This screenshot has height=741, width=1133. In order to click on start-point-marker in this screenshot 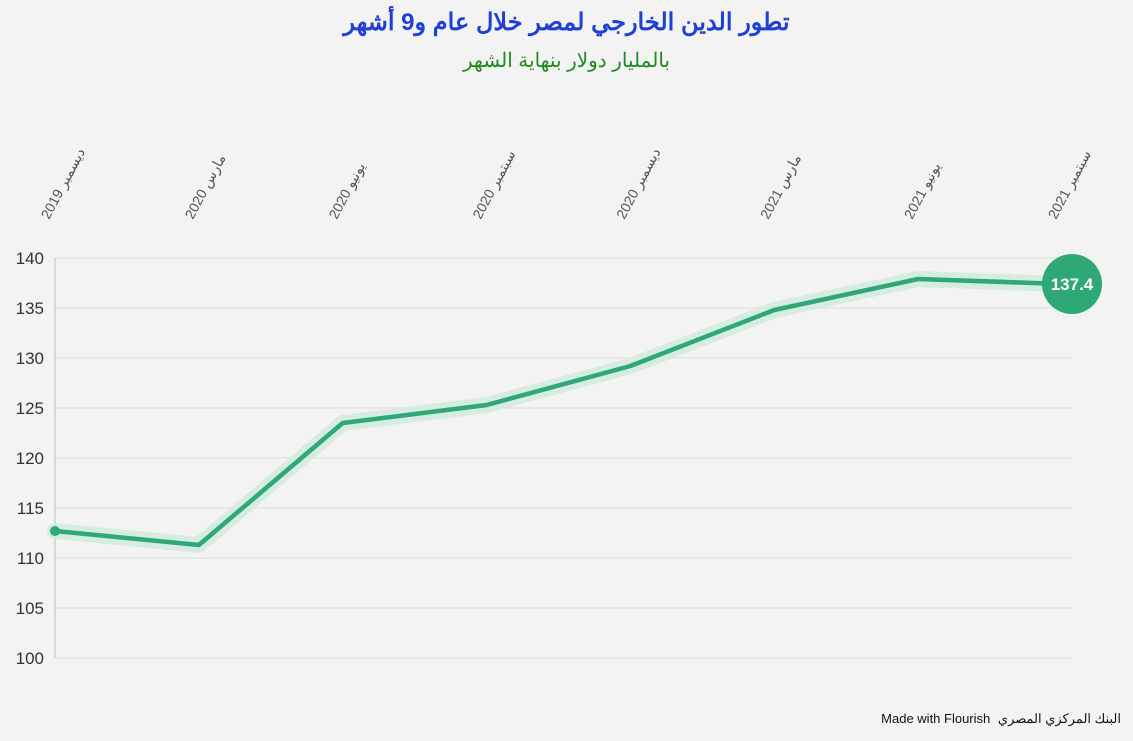, I will do `click(55, 531)`.